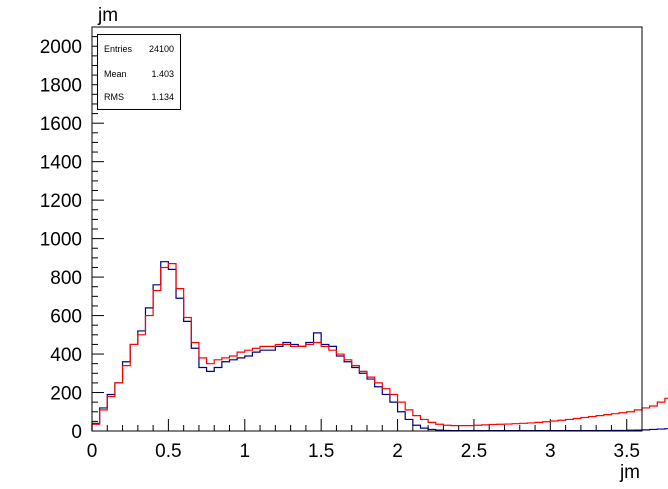 The image size is (668, 489). Describe the element at coordinates (66, 317) in the screenshot. I see `y-tick-label: 600` at that location.